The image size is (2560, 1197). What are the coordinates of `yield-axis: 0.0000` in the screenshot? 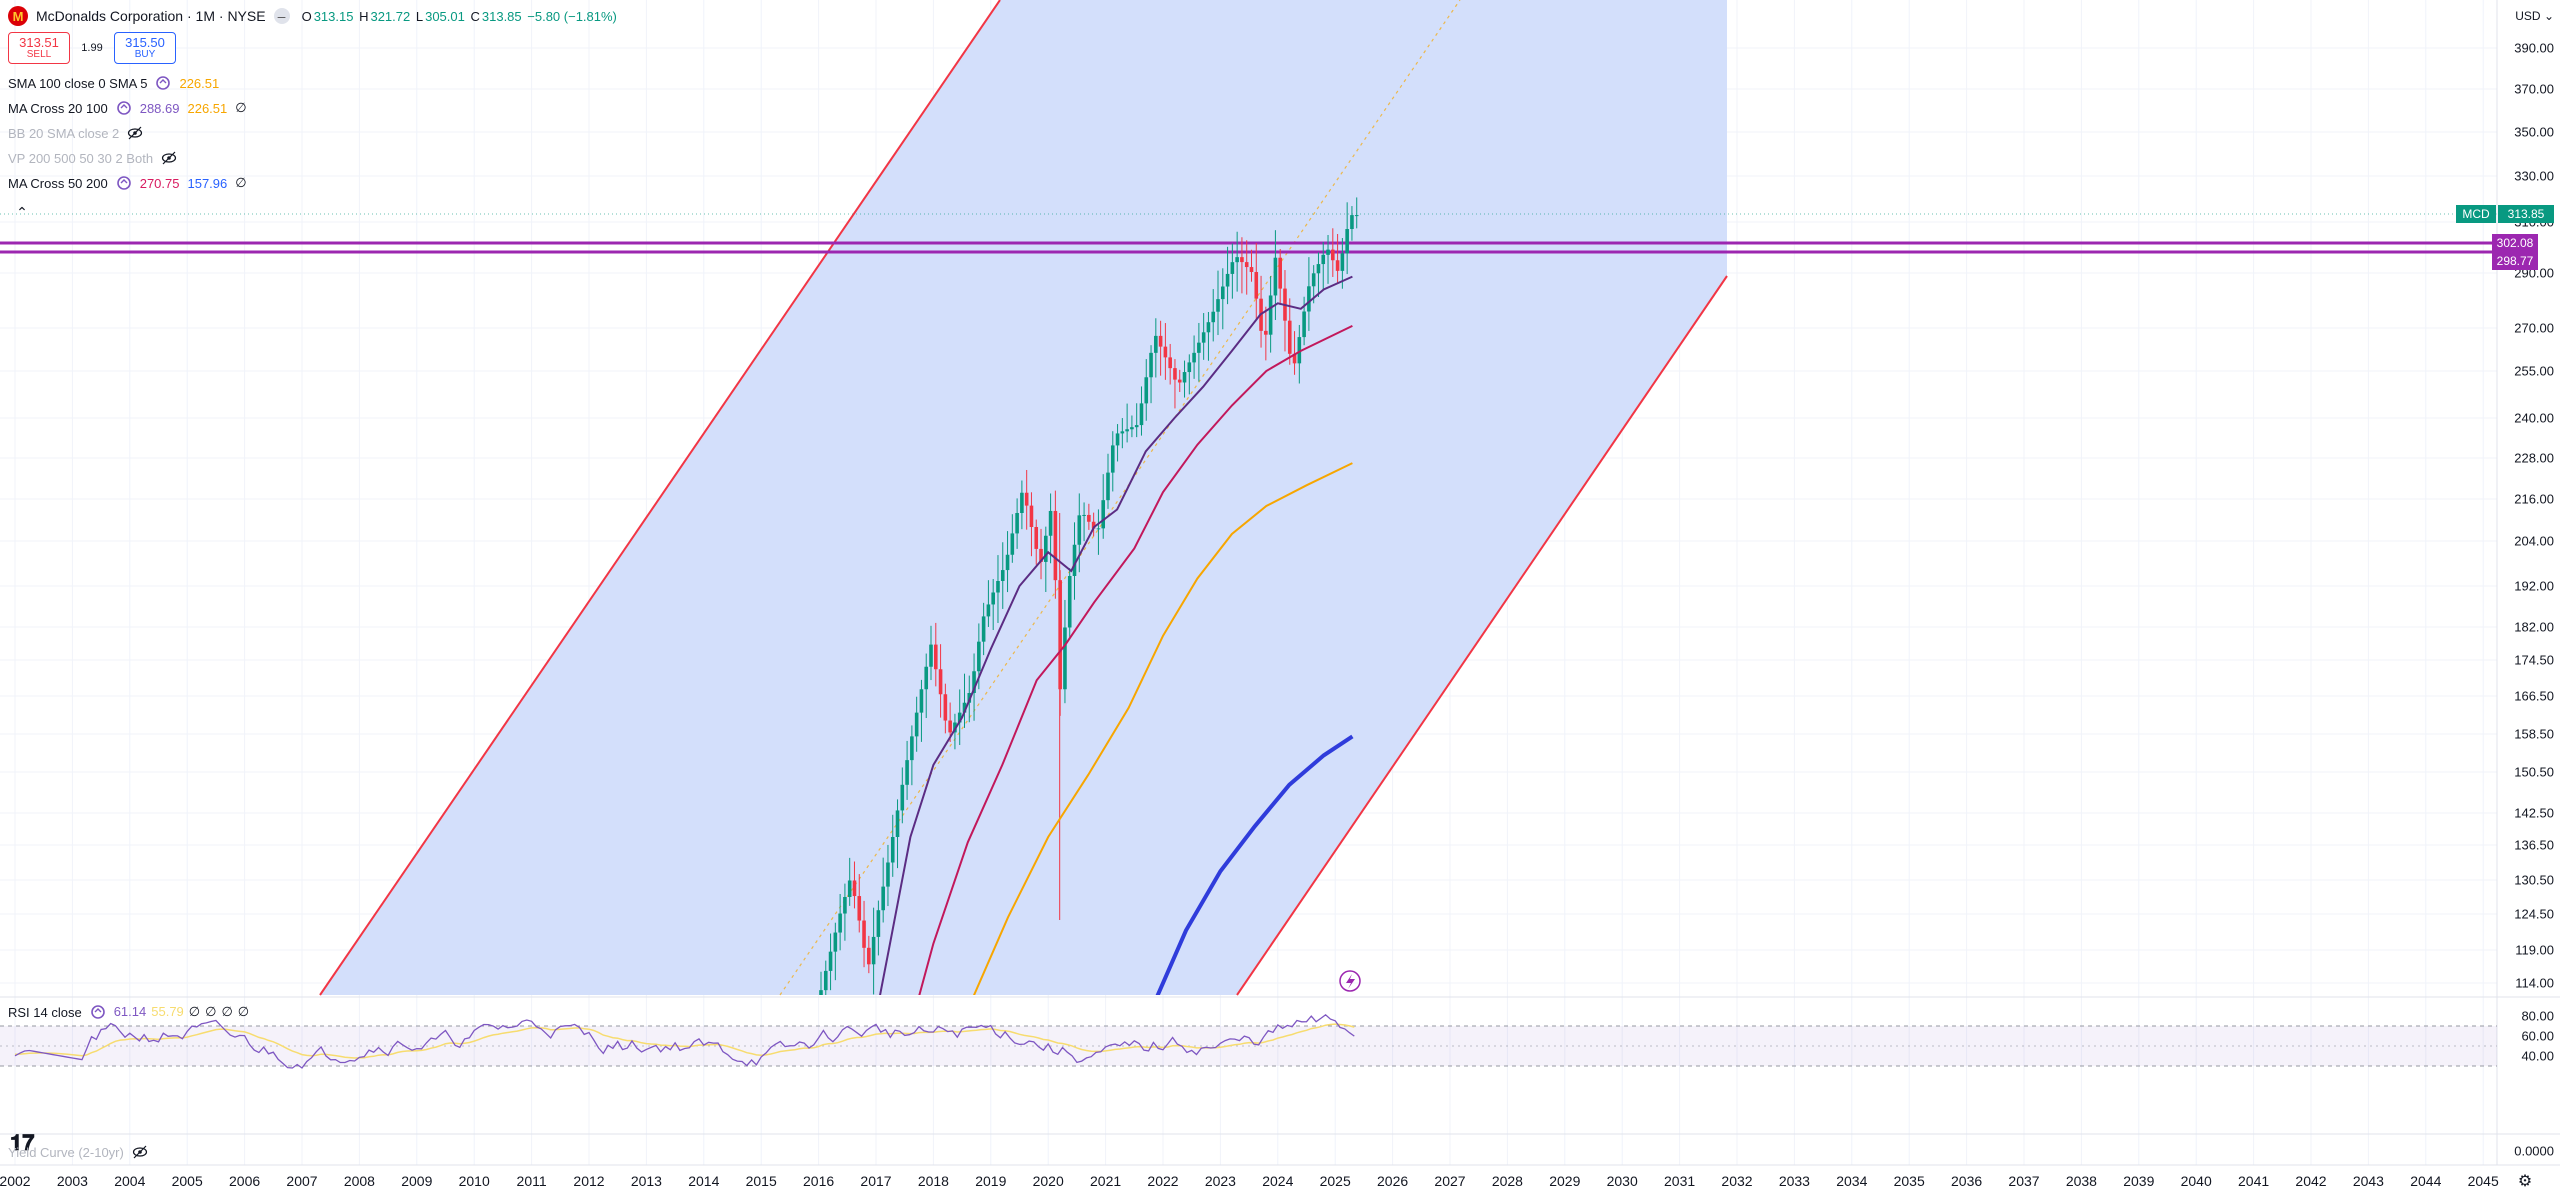 It's located at (2528, 580).